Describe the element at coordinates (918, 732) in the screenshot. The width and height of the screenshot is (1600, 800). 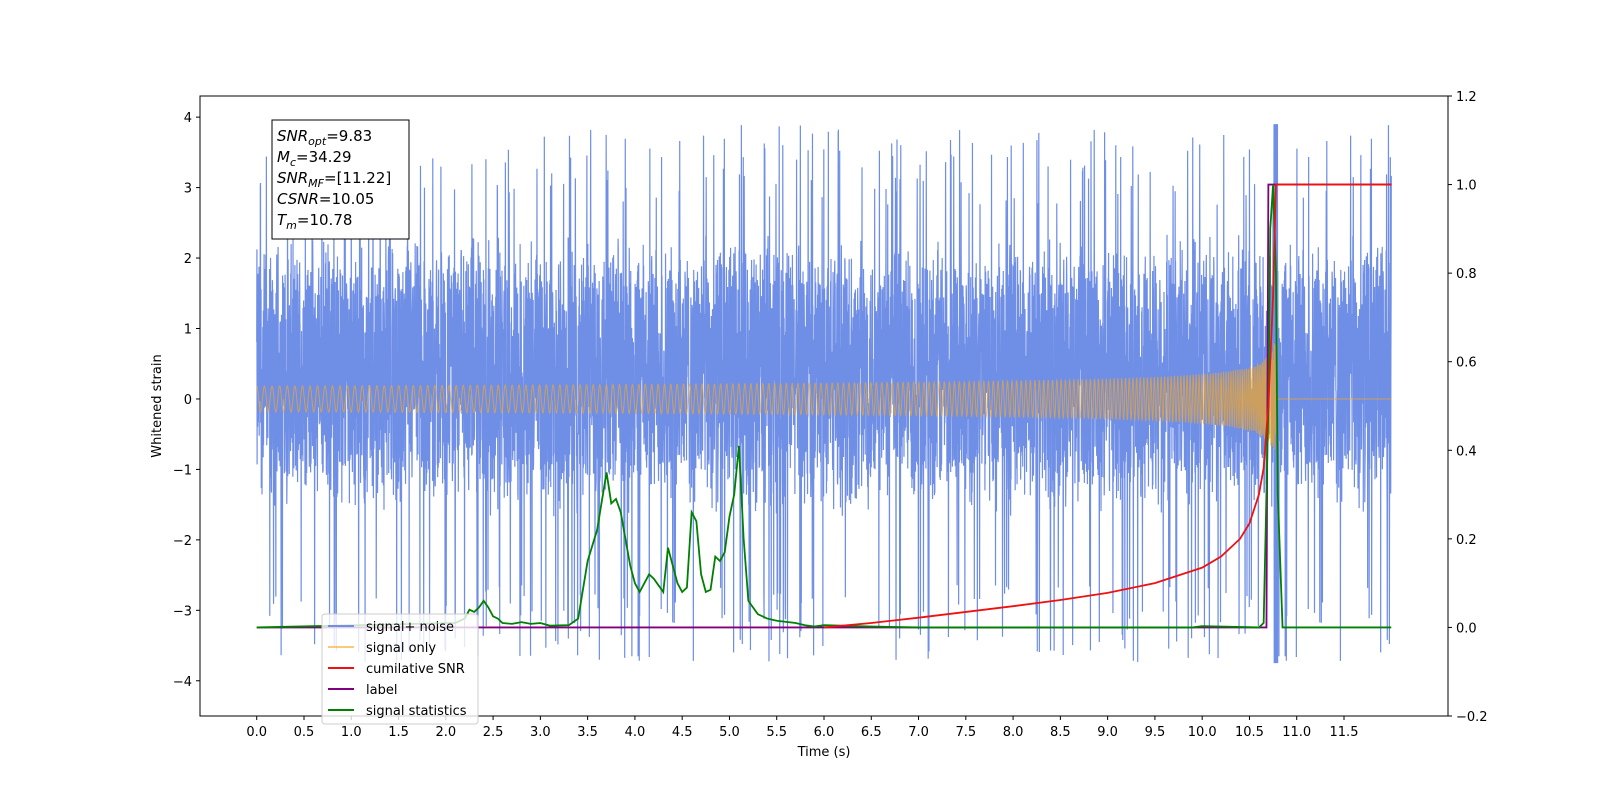
I see `x-tick-label: 7.0` at that location.